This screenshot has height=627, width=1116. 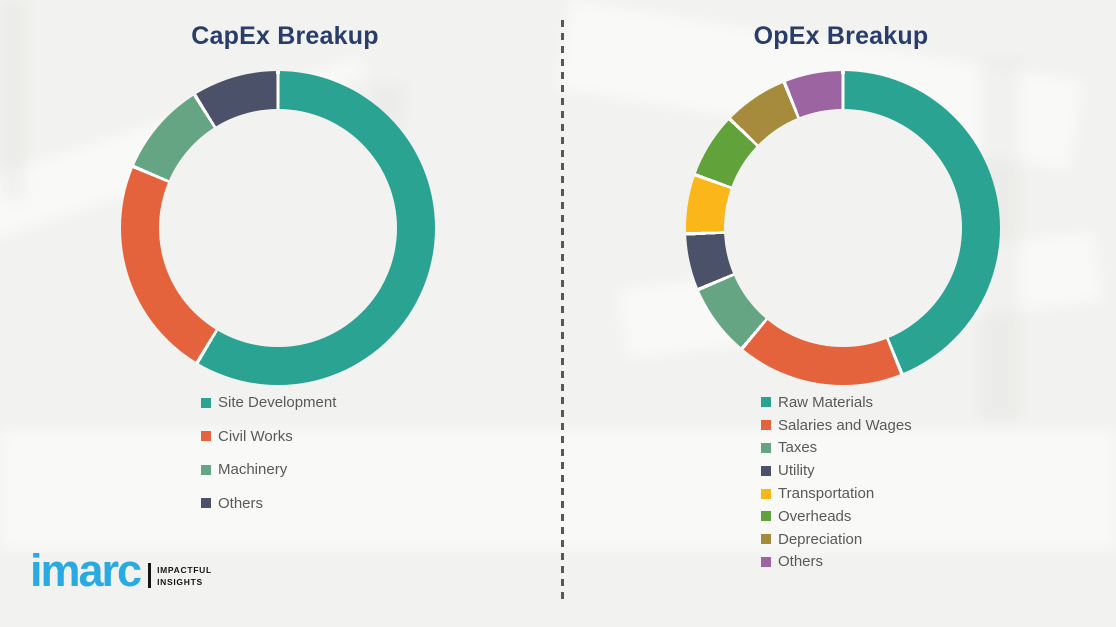 I want to click on capex-donut-chart, so click(x=278, y=228).